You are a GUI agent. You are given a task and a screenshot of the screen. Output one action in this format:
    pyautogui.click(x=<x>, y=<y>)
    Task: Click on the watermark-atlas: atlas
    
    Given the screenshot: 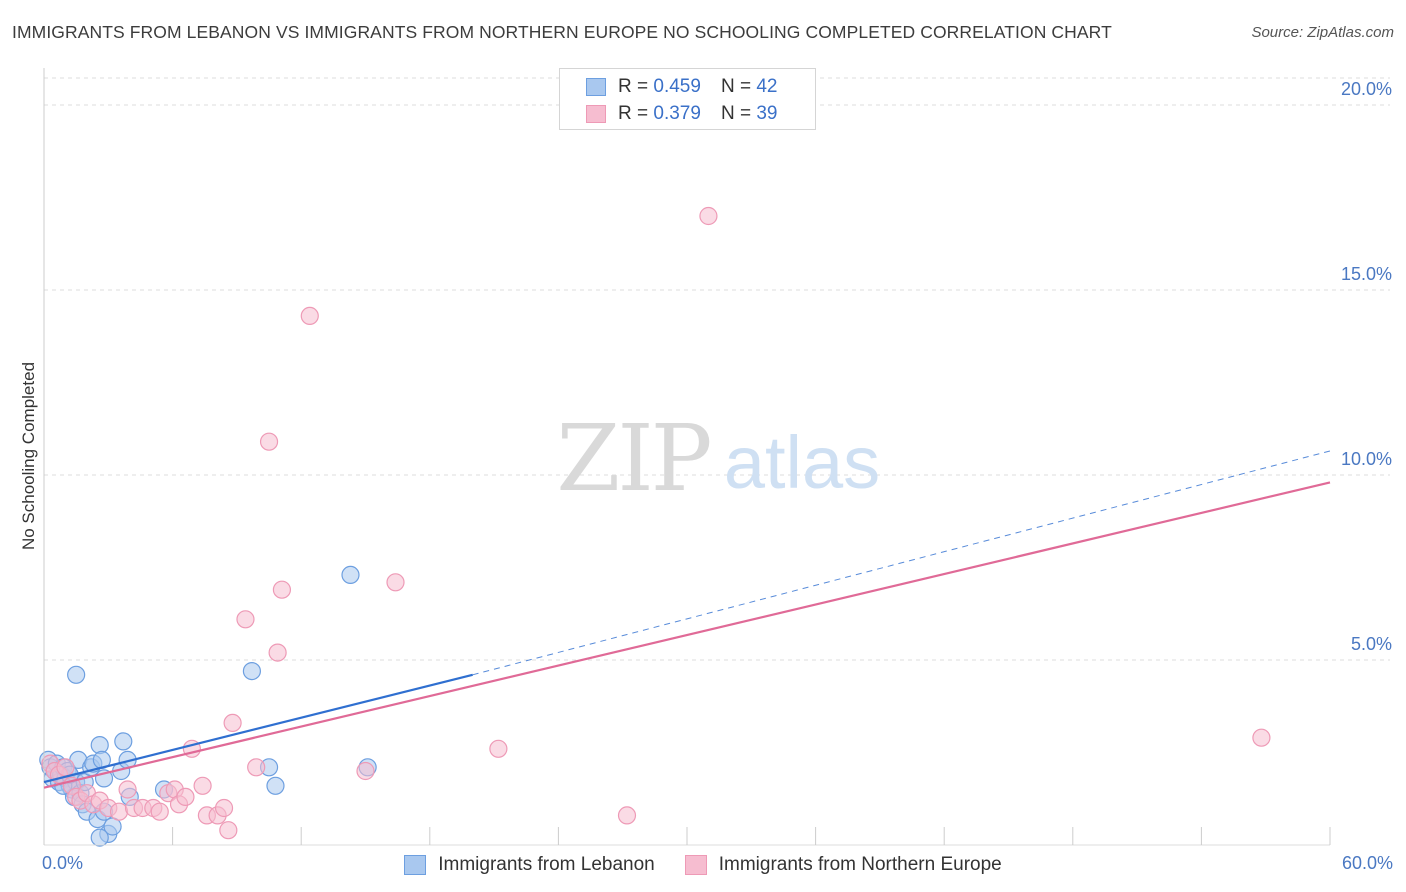 What is the action you would take?
    pyautogui.click(x=802, y=462)
    